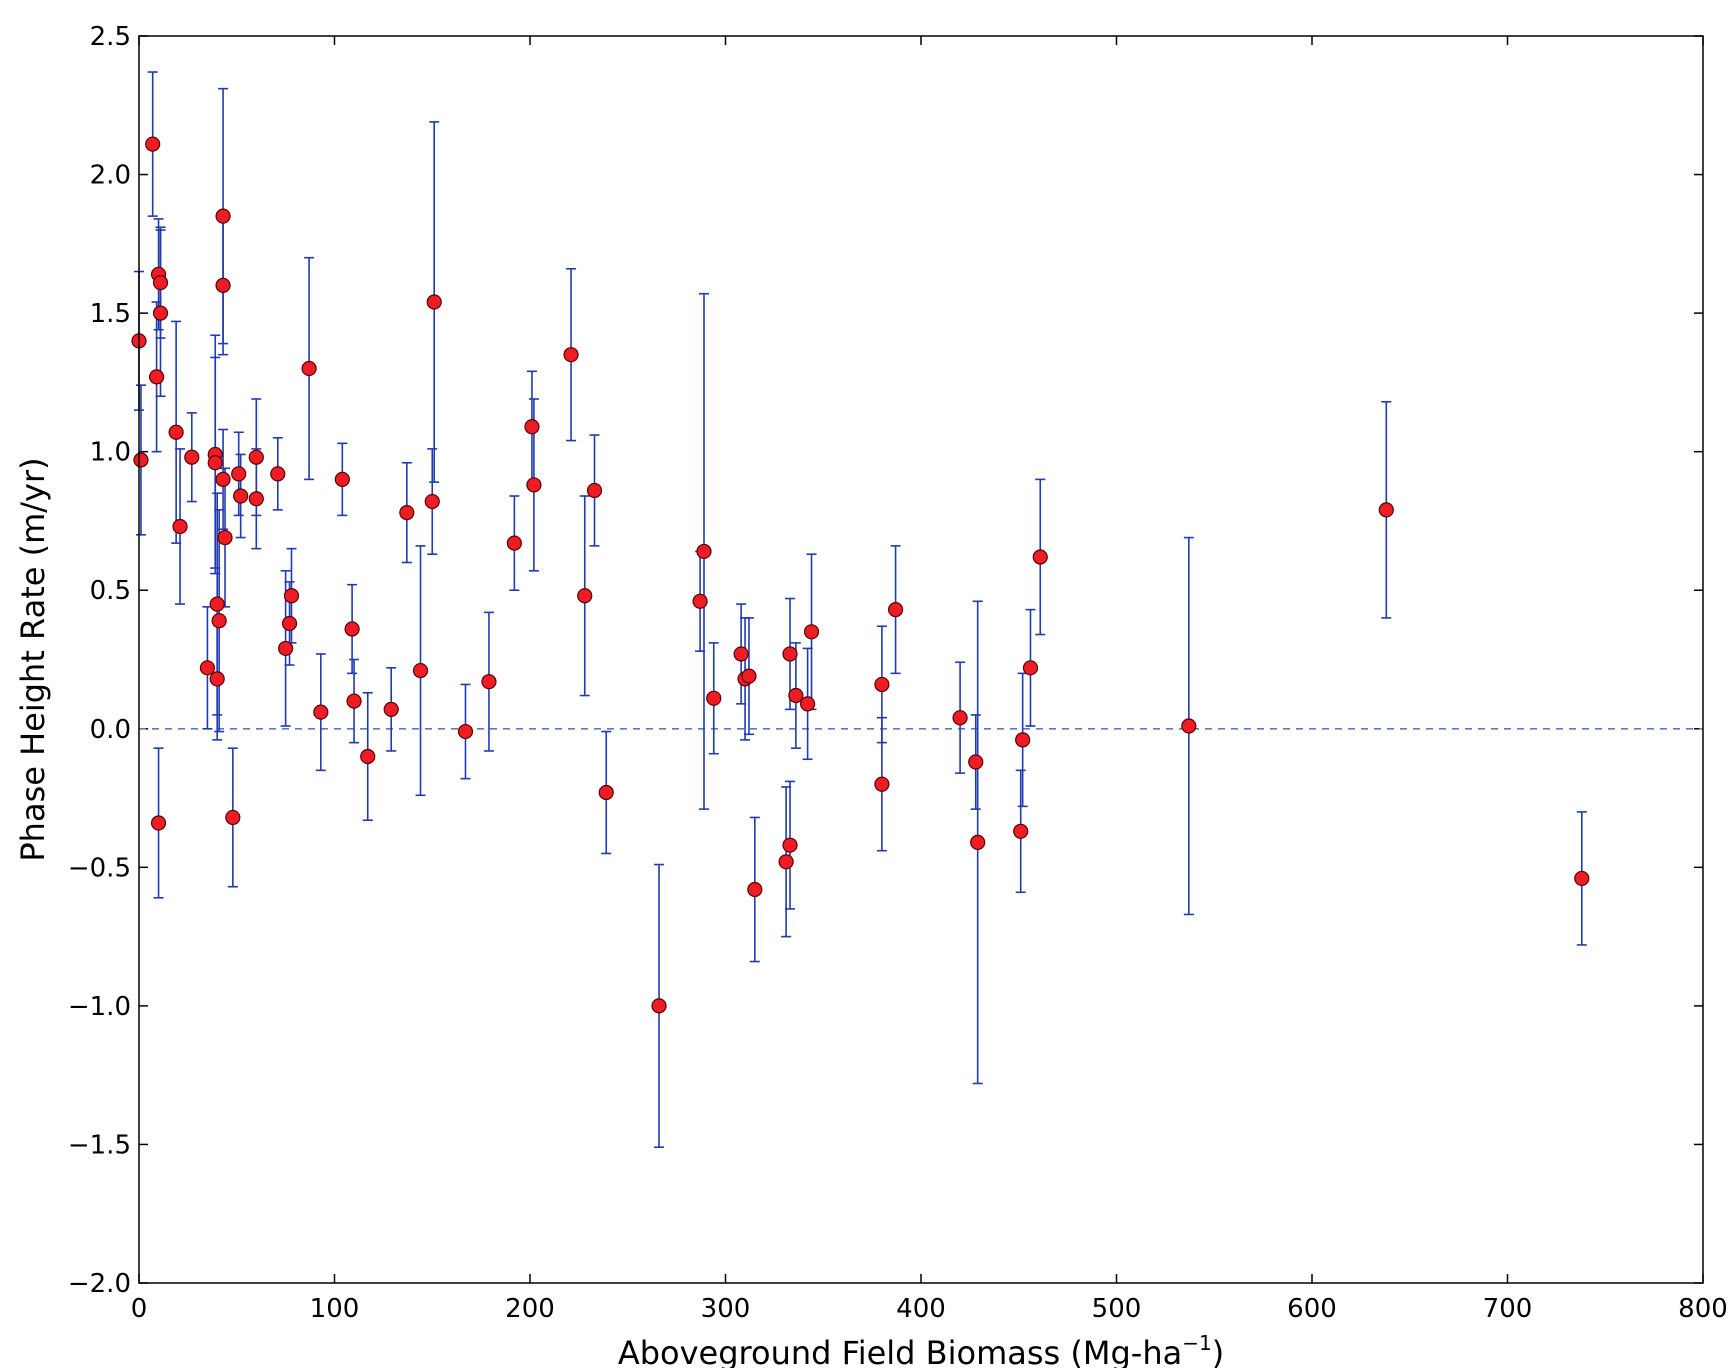 This screenshot has width=1731, height=1368. What do you see at coordinates (110, 176) in the screenshot?
I see `y-tick-label: 2.0` at bounding box center [110, 176].